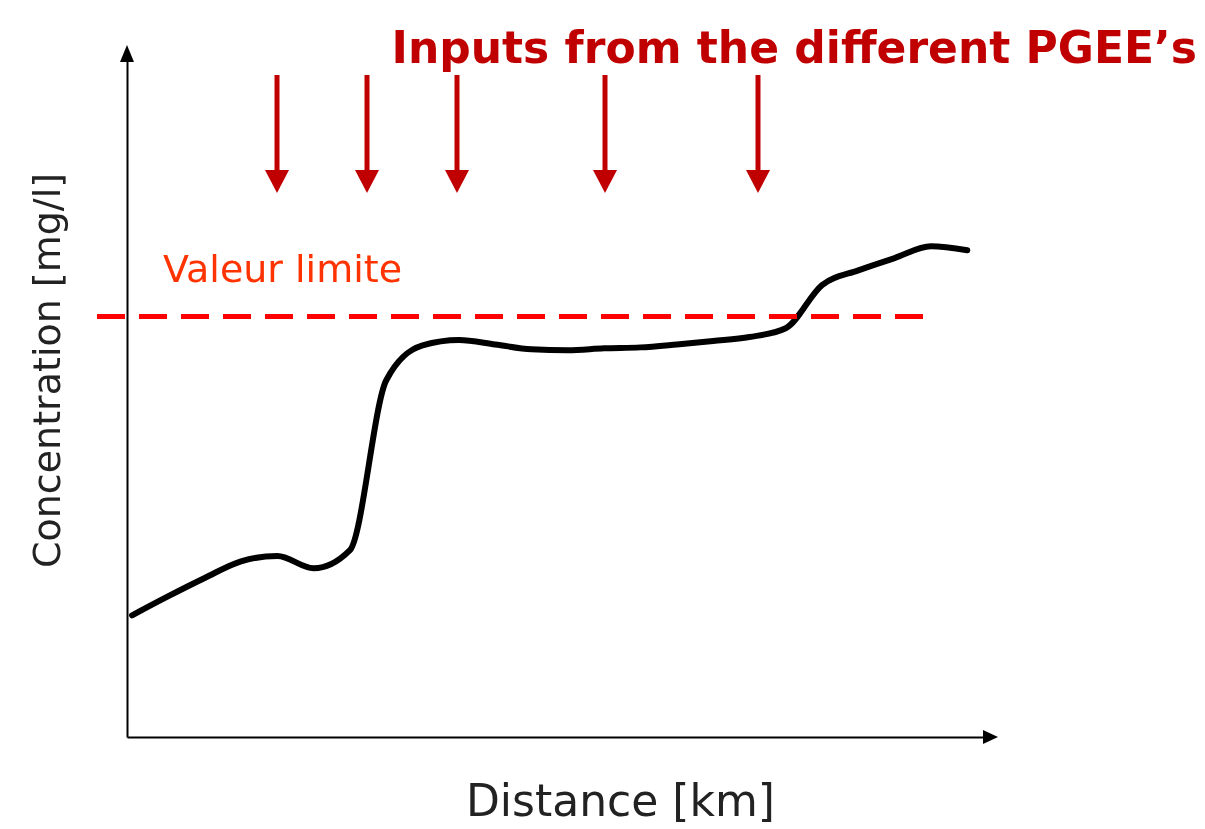  Describe the element at coordinates (794, 47) in the screenshot. I see `chart-title: Inputs from the different PGEE’s` at that location.